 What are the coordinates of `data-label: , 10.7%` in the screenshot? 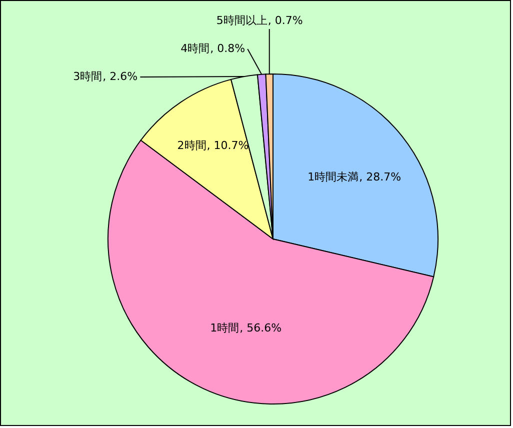 It's located at (227, 145).